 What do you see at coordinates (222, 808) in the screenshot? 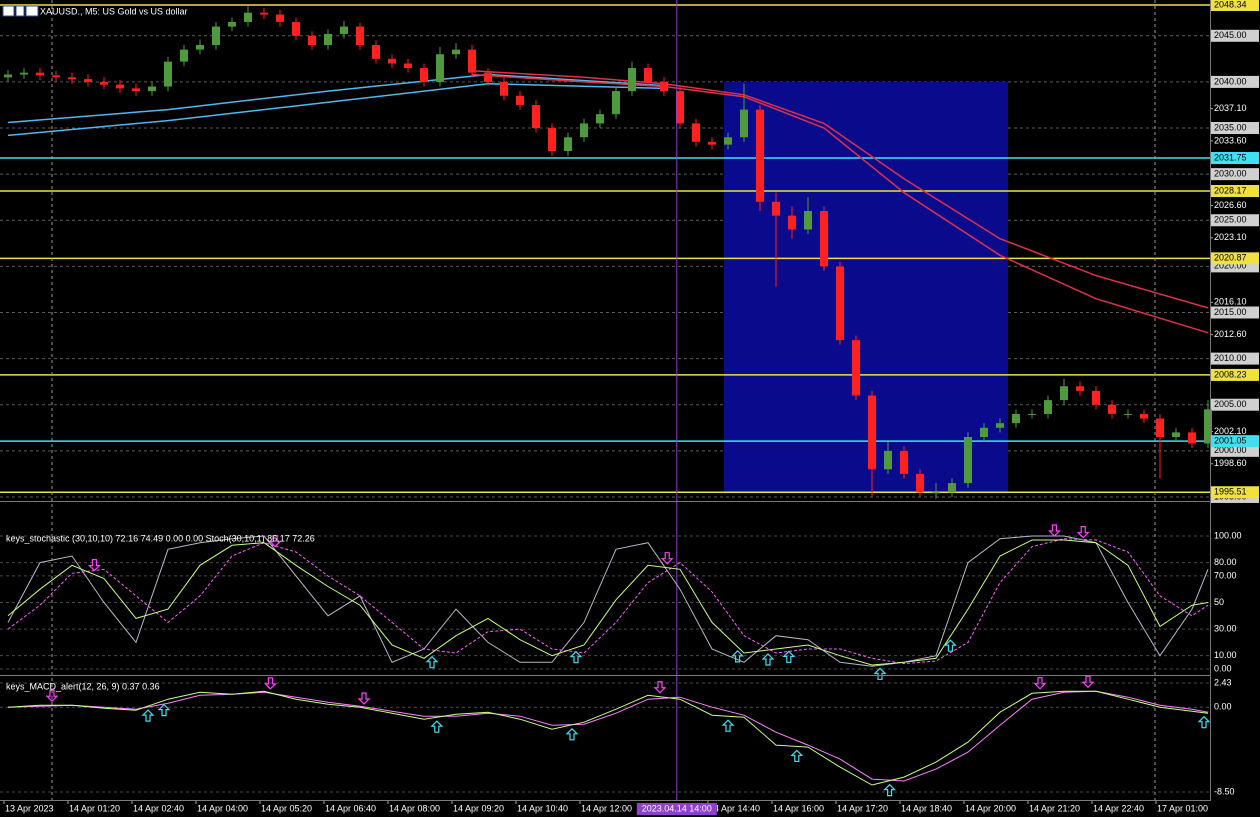
I see `x-tick-label: 14 Apr 04:00` at bounding box center [222, 808].